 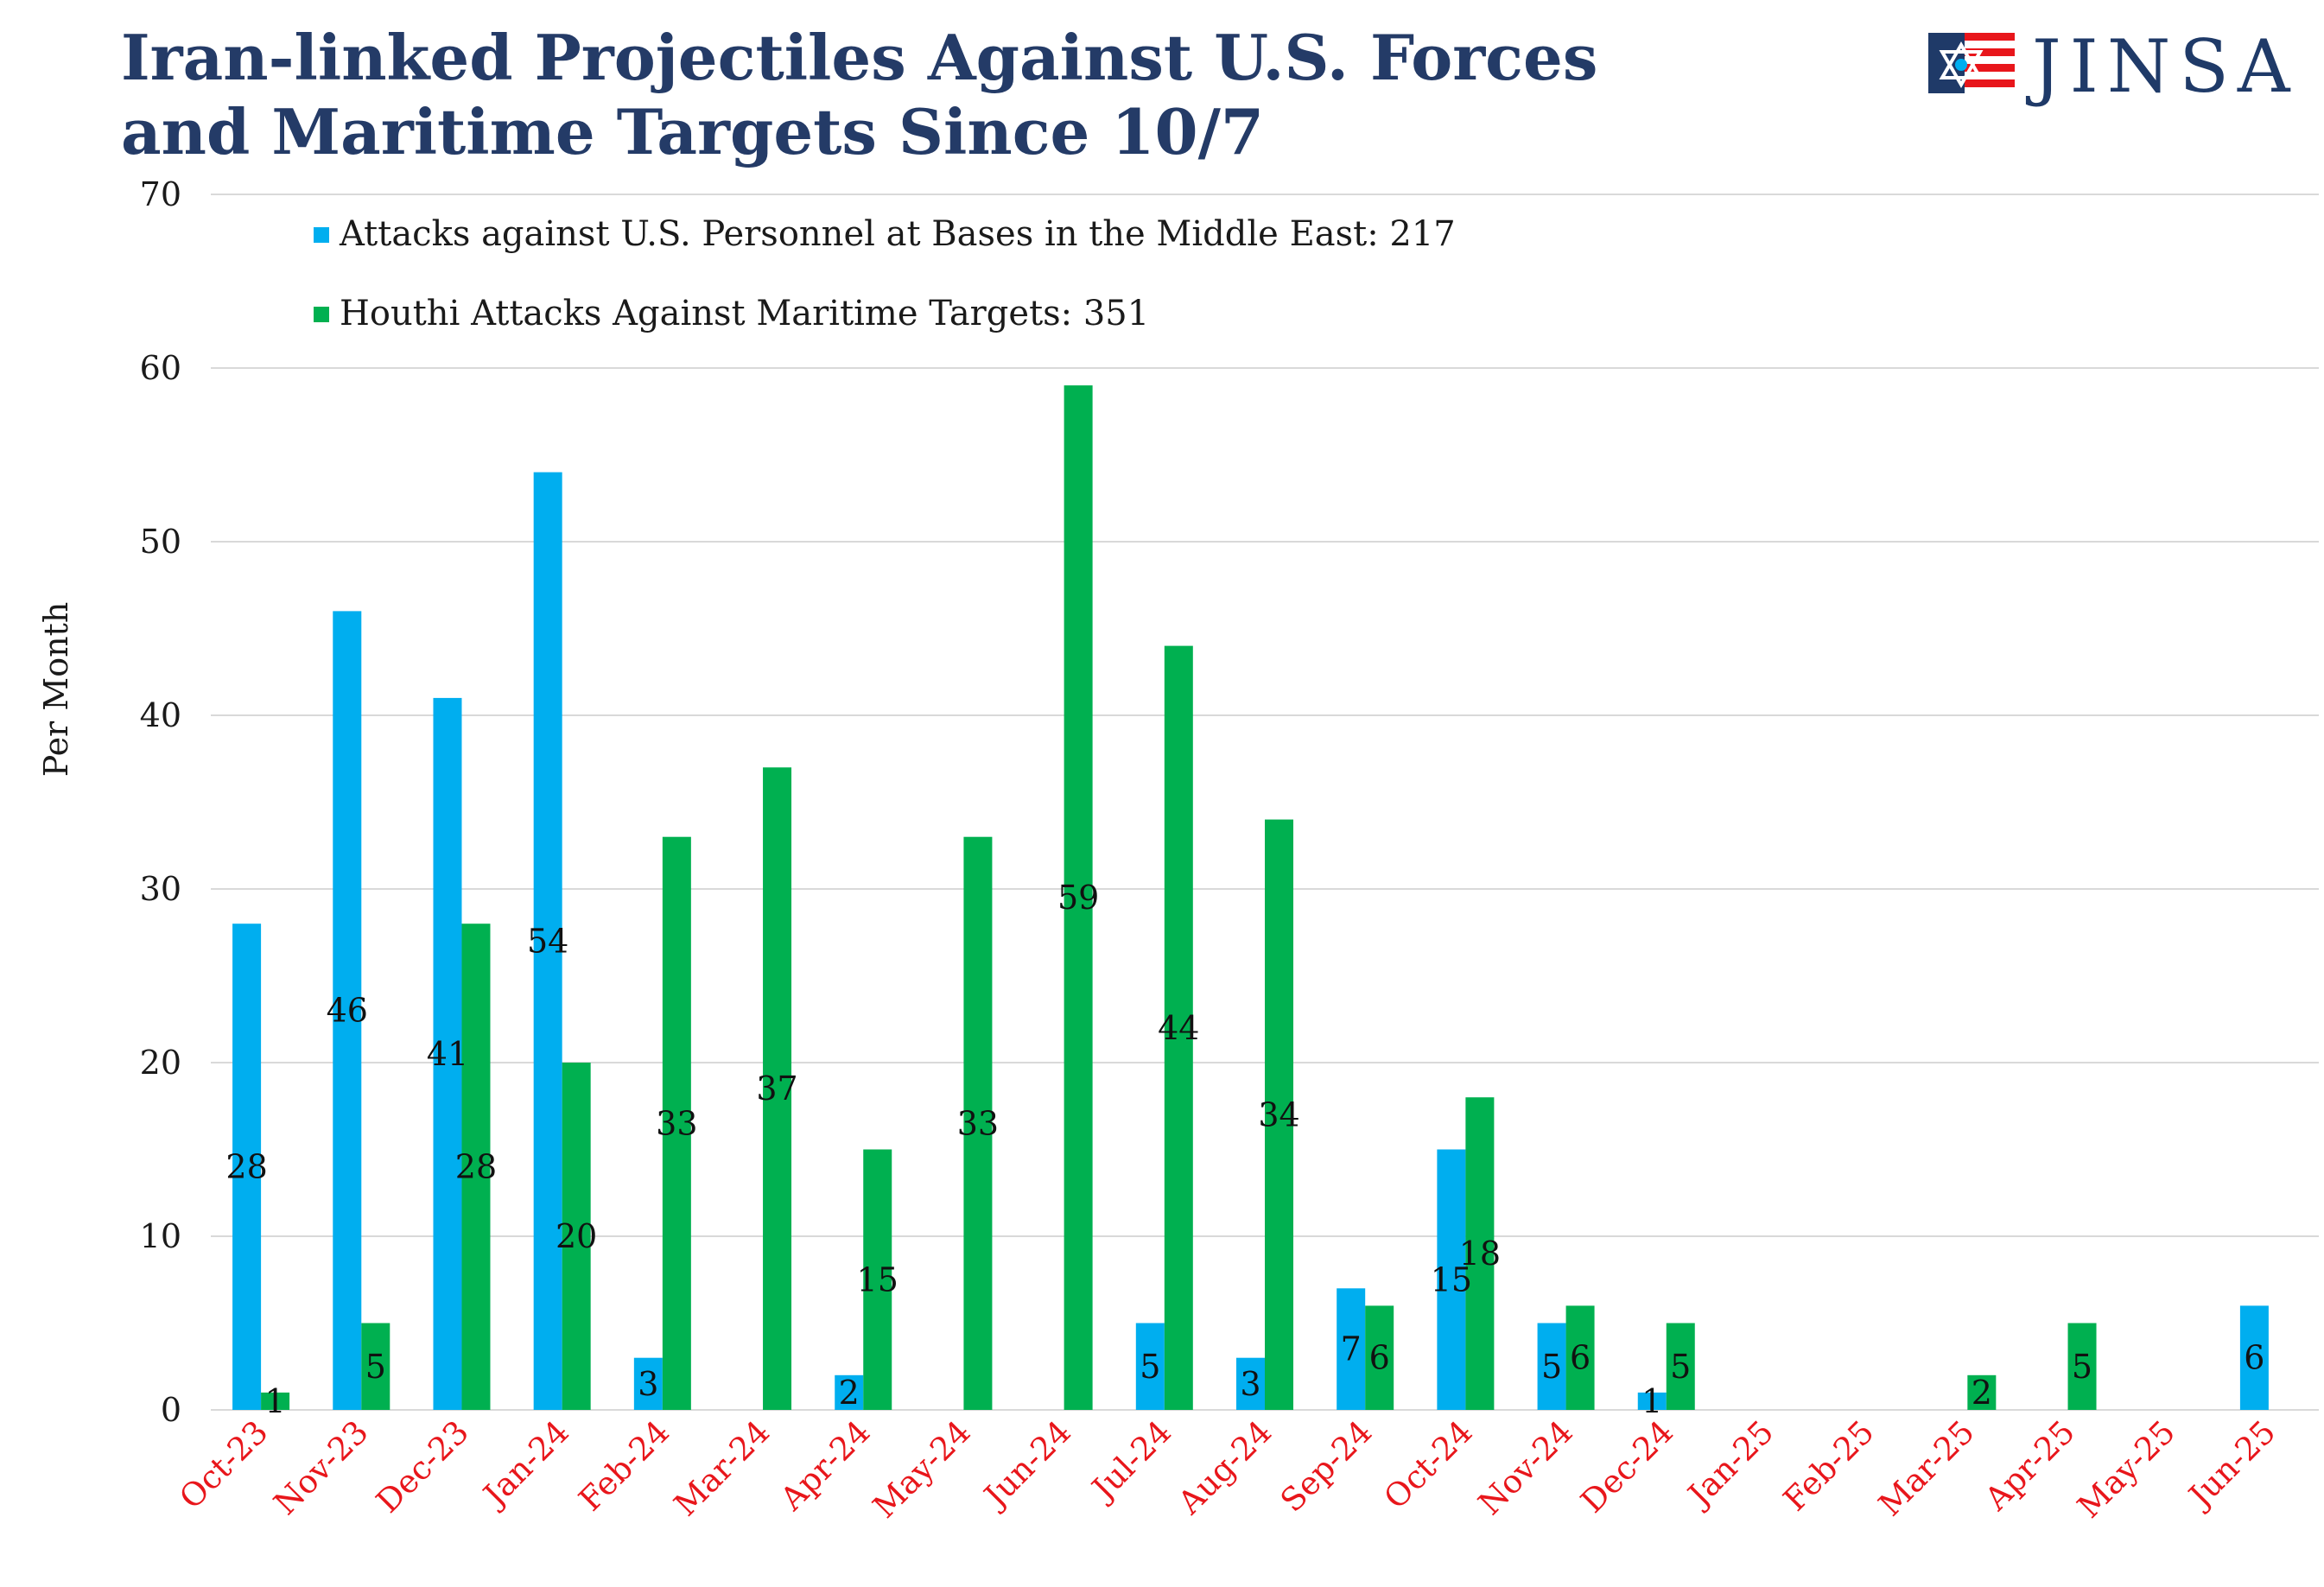 What do you see at coordinates (321, 314) in the screenshot?
I see `legend-swatch-green` at bounding box center [321, 314].